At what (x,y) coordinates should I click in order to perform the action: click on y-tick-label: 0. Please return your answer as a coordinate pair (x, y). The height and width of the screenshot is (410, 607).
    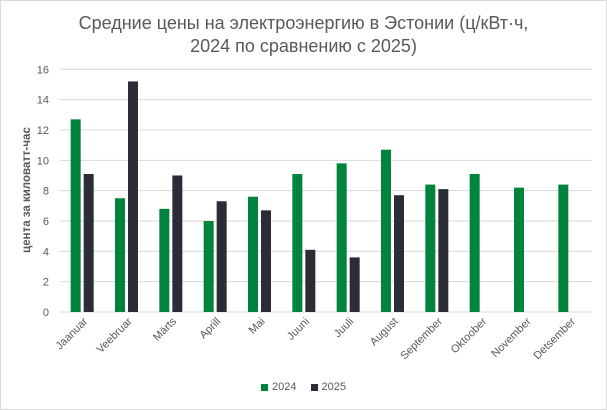
    Looking at the image, I should click on (46, 313).